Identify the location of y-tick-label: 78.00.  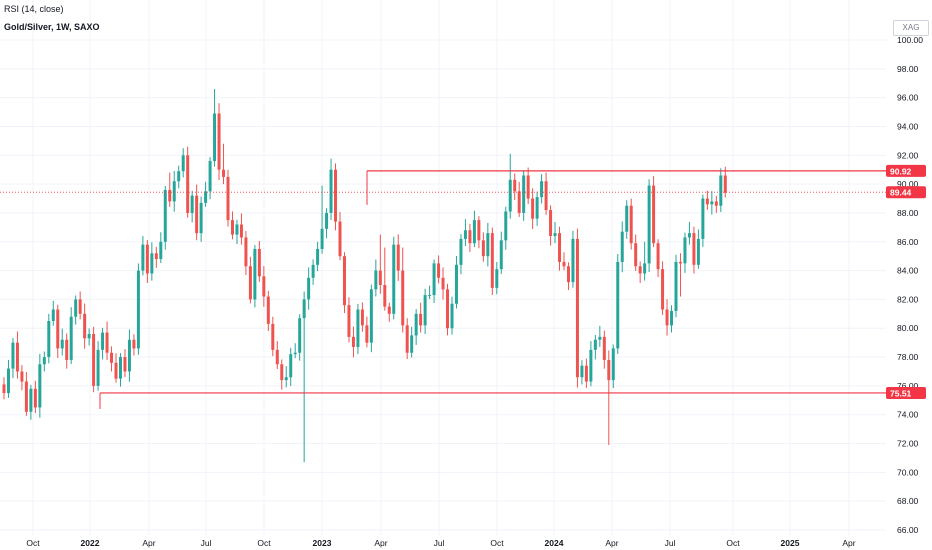
(908, 357).